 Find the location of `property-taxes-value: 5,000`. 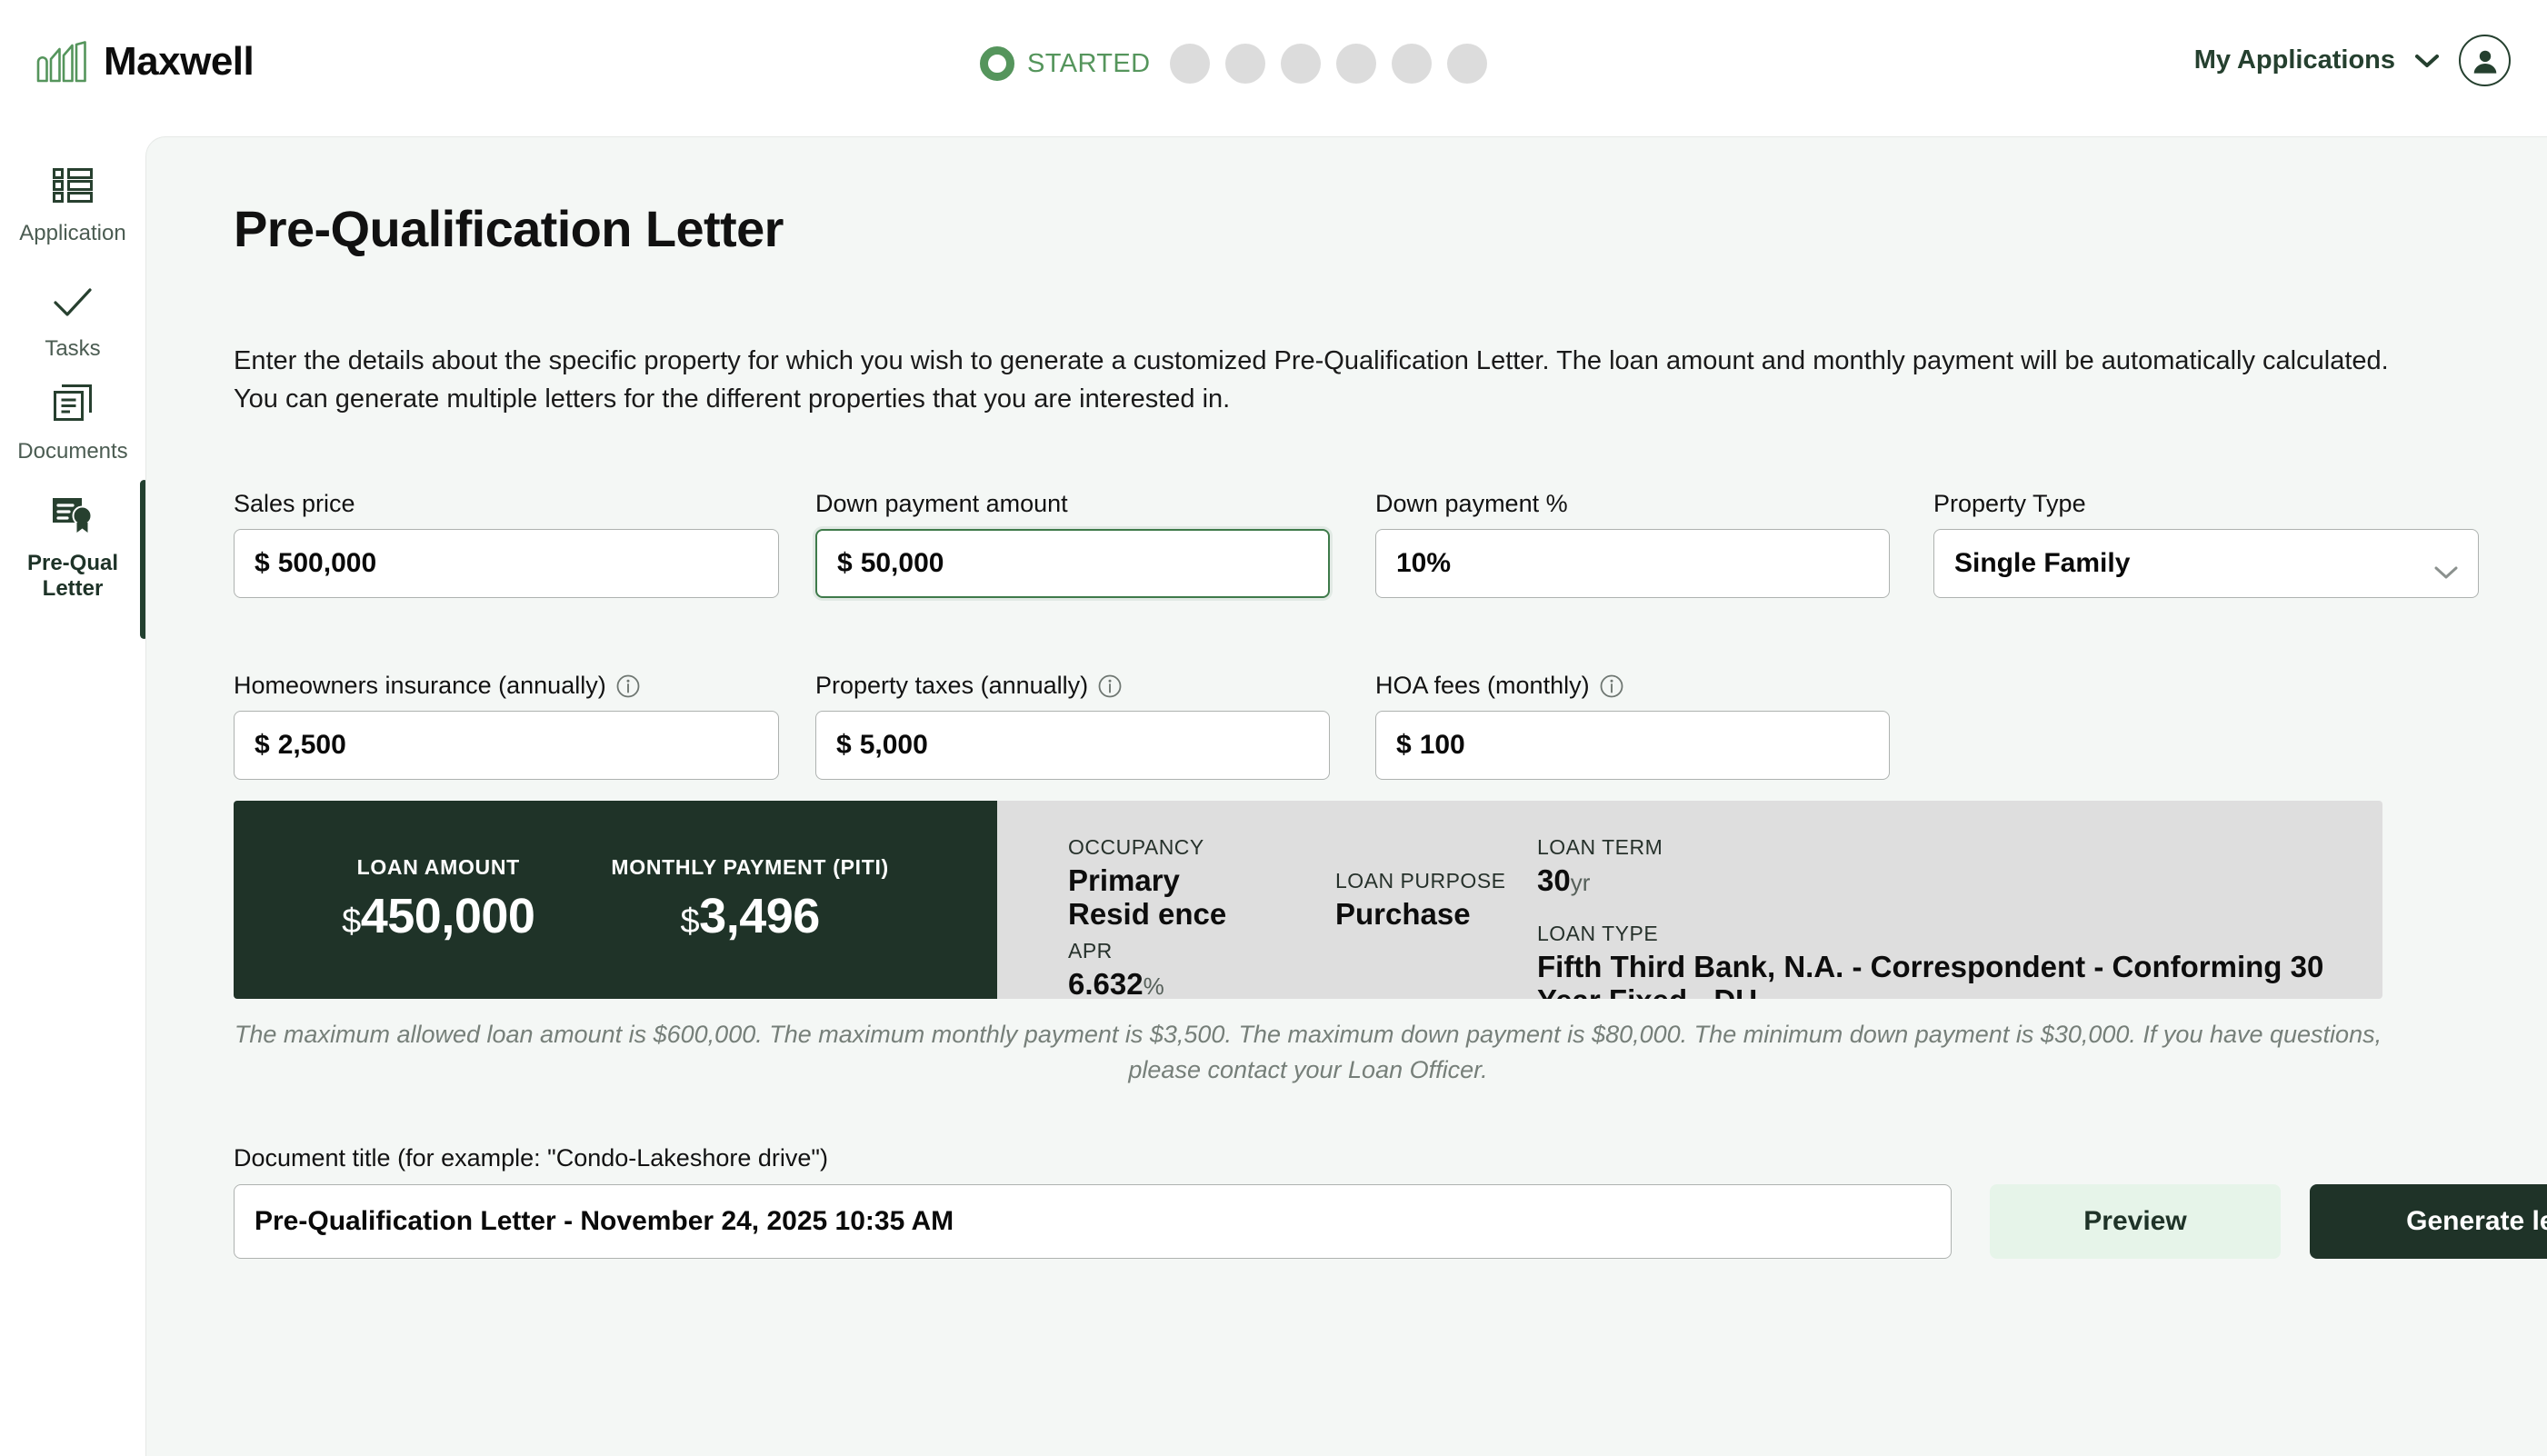

property-taxes-value: 5,000 is located at coordinates (893, 745).